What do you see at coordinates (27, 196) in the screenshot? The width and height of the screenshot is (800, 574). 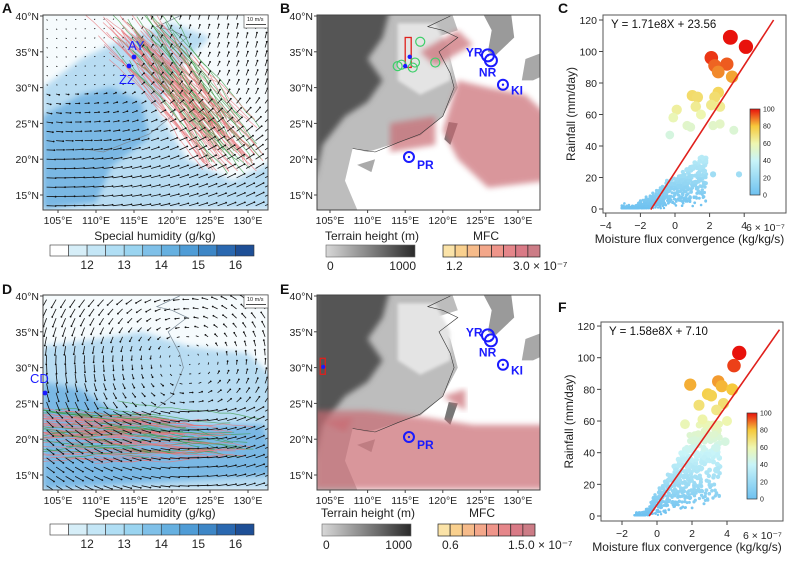 I see `lat-tick-label: 15°N` at bounding box center [27, 196].